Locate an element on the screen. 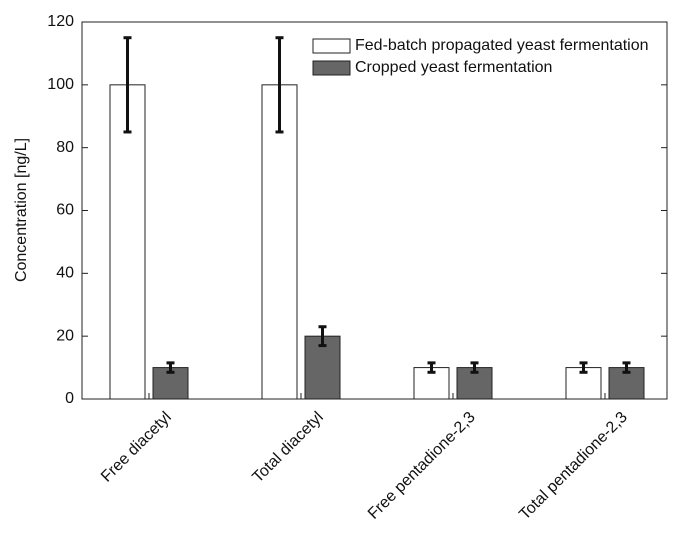 This screenshot has width=677, height=537. y-tick-label: 0 is located at coordinates (69, 398).